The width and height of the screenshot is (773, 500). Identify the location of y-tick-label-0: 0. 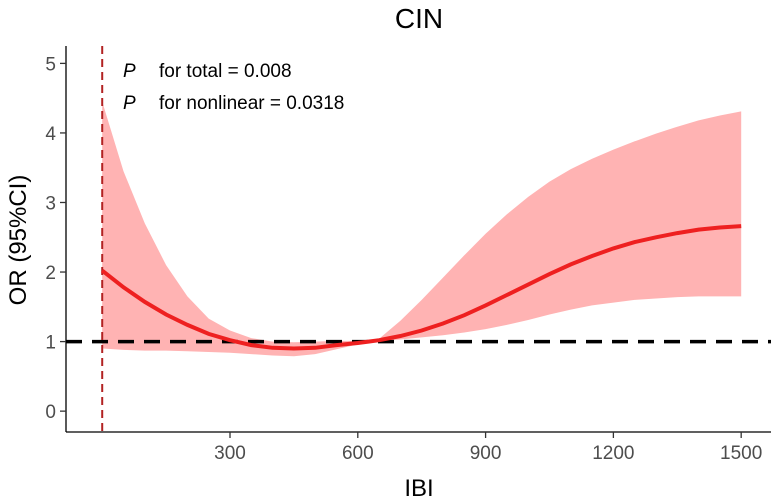
(50, 412).